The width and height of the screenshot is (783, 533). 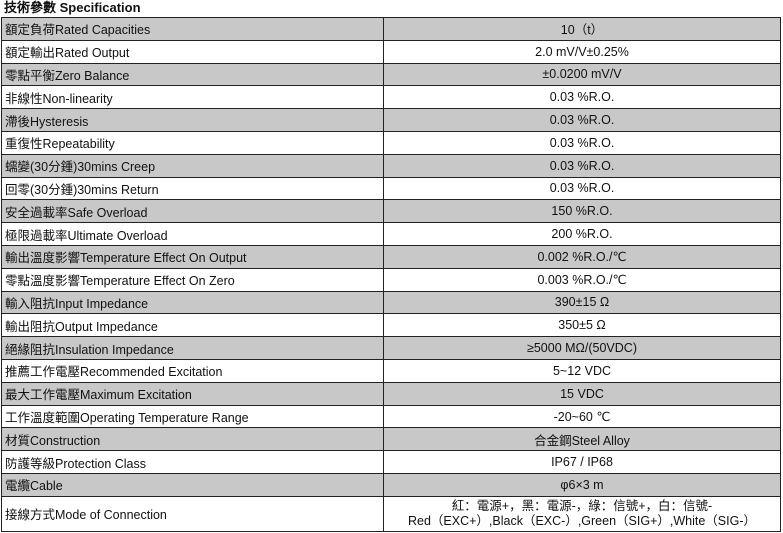 I want to click on table-row: 絕緣阻抗Insulation Impedance ≥5000 MΩ/(50VDC), so click(x=391, y=348).